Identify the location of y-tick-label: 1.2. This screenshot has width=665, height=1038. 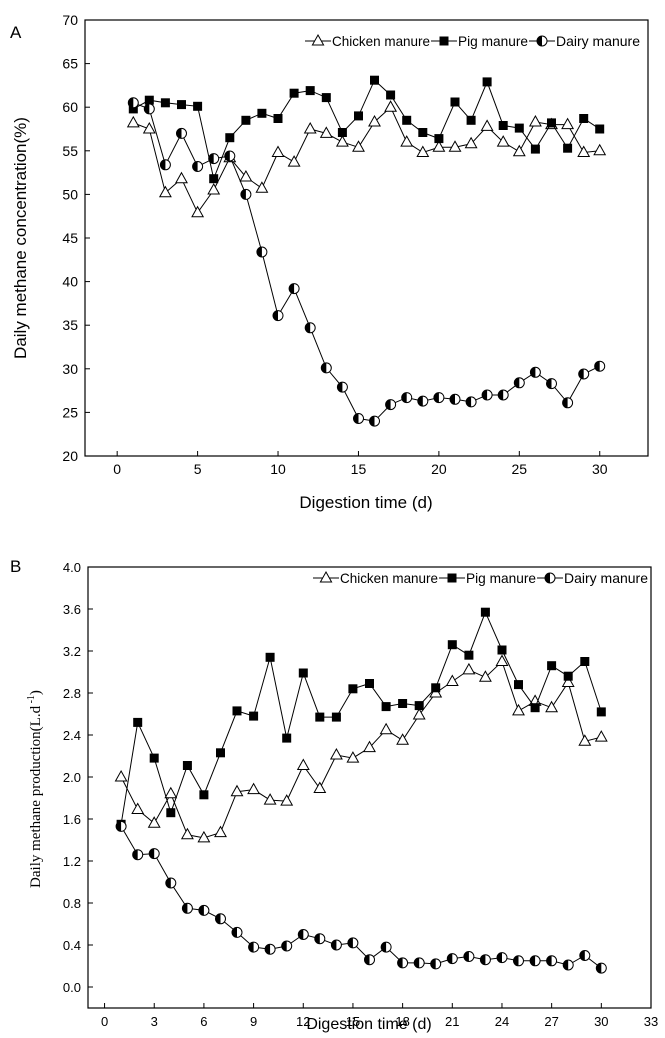
(72, 861).